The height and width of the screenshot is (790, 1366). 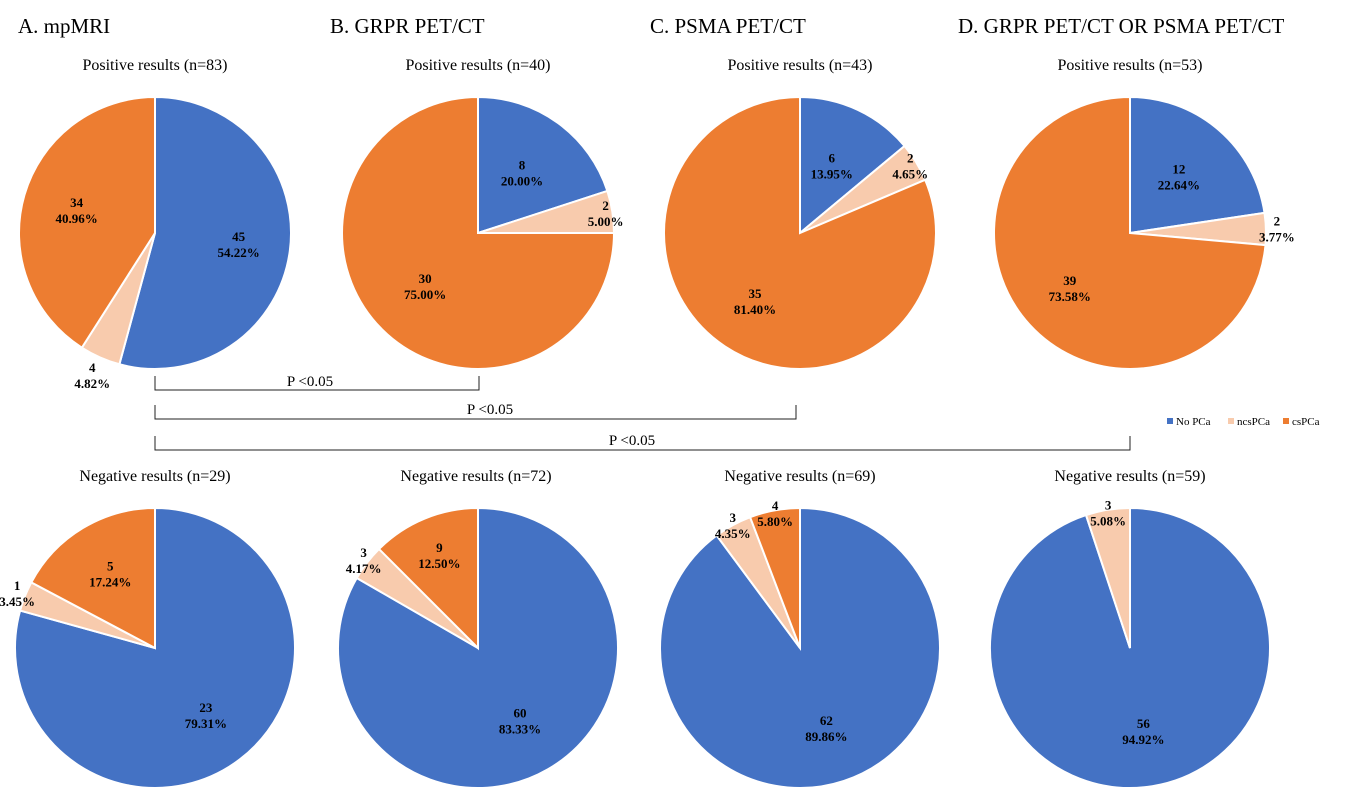 I want to click on data-label-count: 8, so click(x=522, y=164).